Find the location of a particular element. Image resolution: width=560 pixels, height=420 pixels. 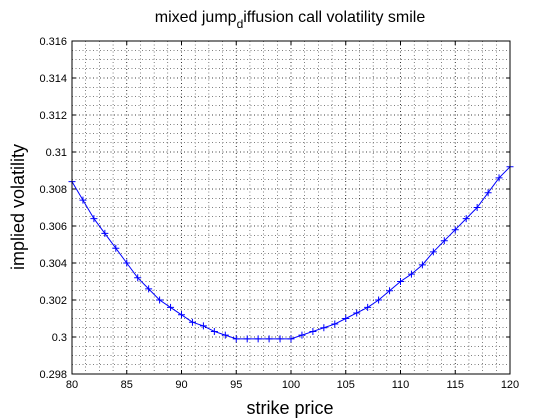

y-tick-label: 0.314 is located at coordinates (53, 79).